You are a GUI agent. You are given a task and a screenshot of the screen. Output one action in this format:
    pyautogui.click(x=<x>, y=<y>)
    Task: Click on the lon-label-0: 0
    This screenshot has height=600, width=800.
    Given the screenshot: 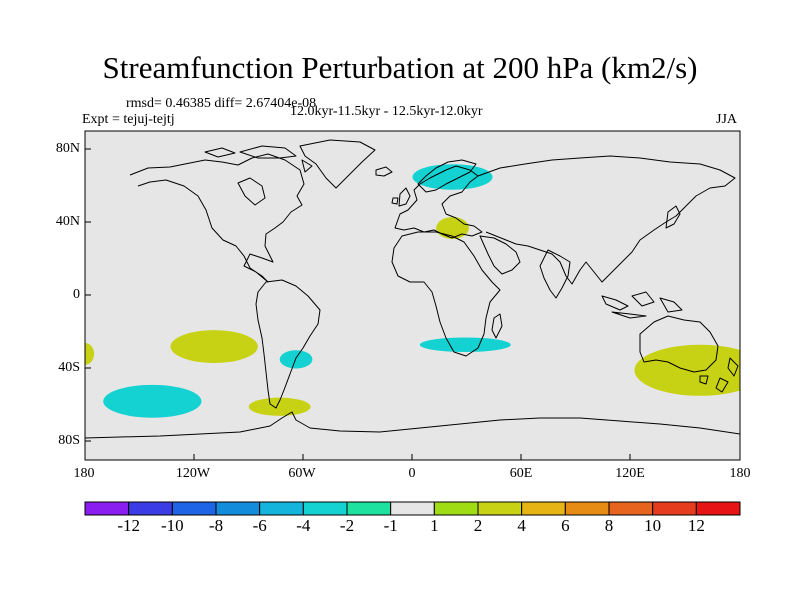 What is the action you would take?
    pyautogui.click(x=412, y=473)
    